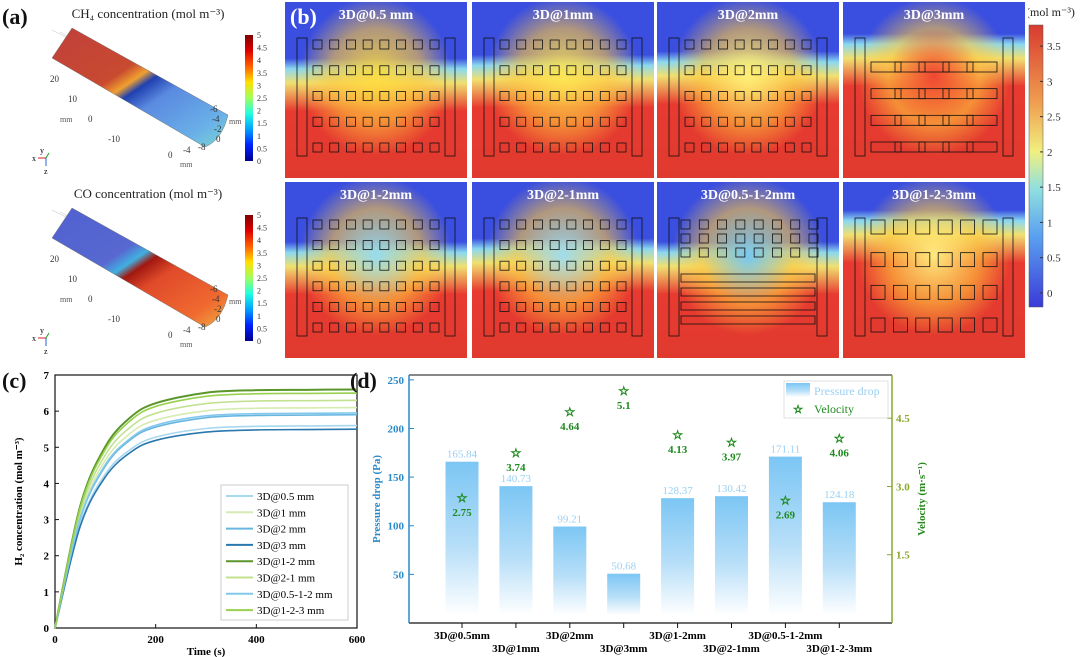 The width and height of the screenshot is (1080, 657). I want to click on pressure-data-label: 128.37, so click(677, 491).